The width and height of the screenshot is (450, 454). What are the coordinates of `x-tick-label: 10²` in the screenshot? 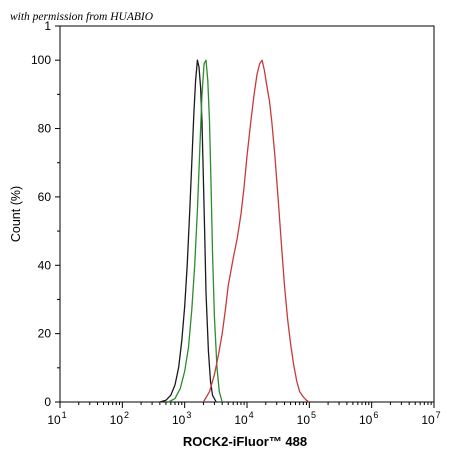 It's located at (119, 418).